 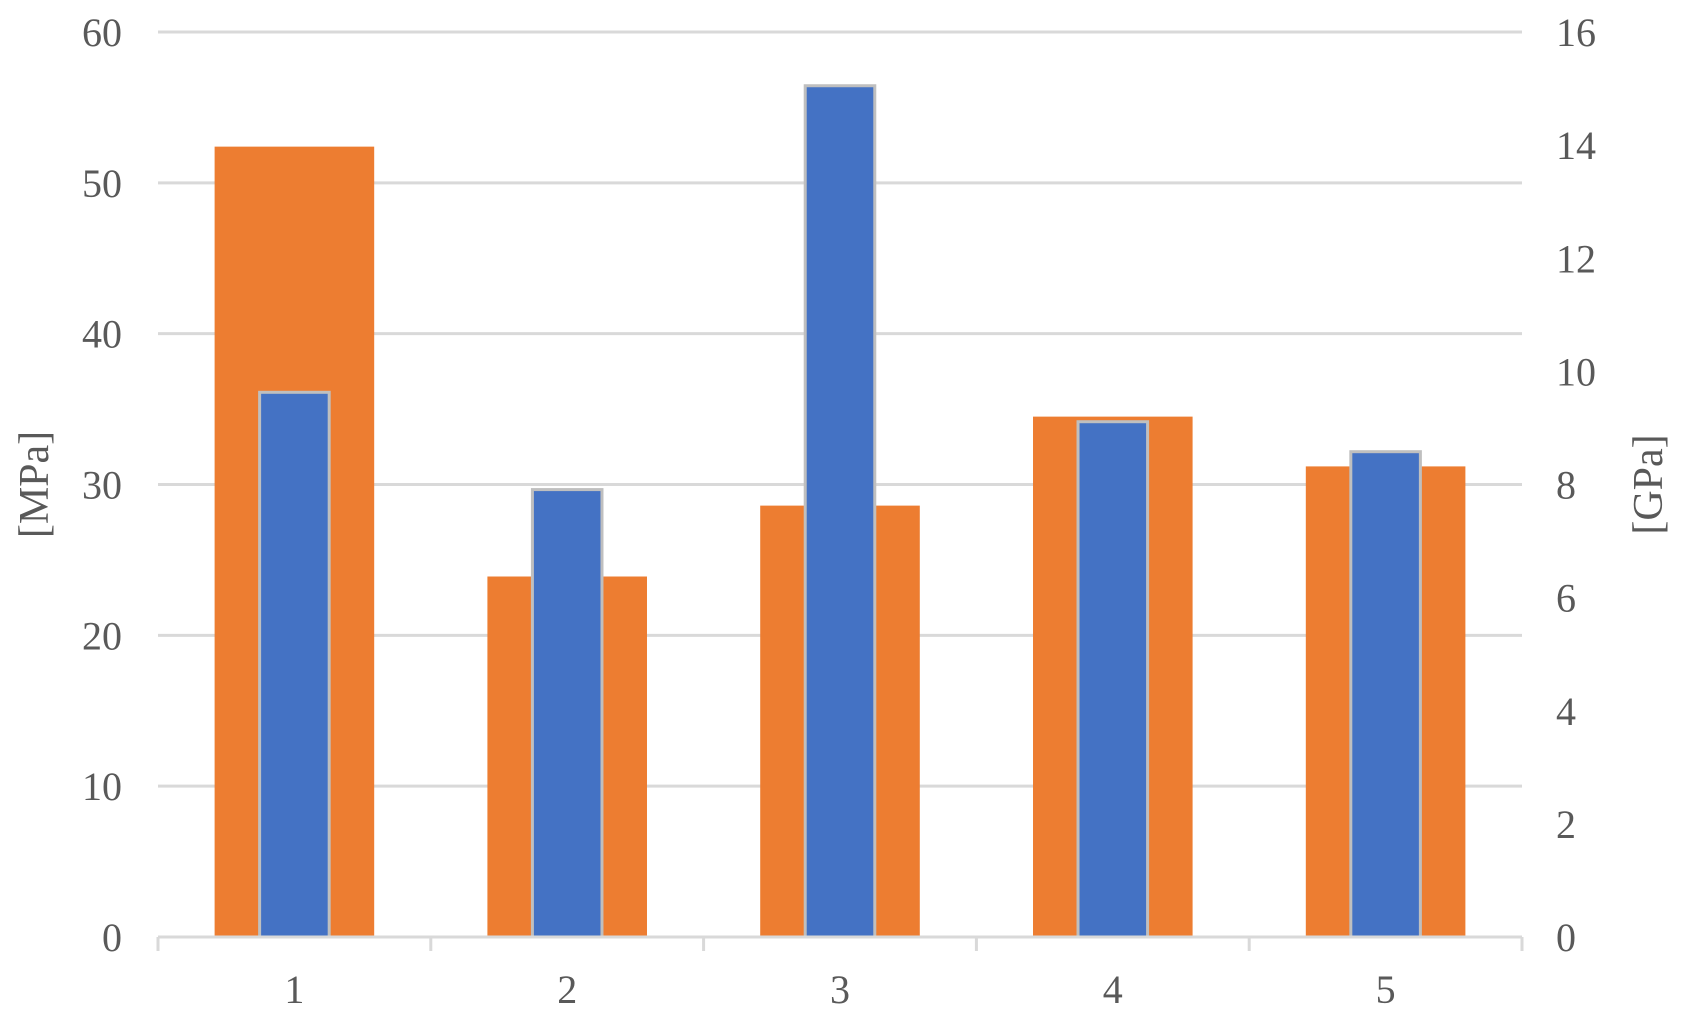 I want to click on y-left-tick-label: 60, so click(x=102, y=32).